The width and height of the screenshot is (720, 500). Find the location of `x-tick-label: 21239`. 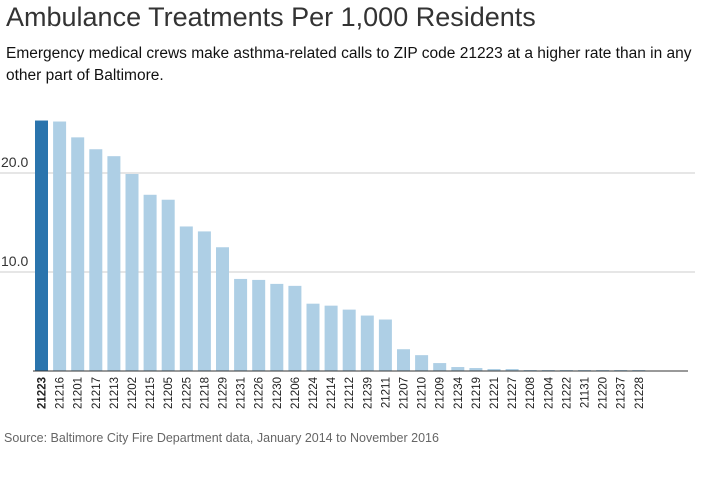

x-tick-label: 21239 is located at coordinates (368, 393).